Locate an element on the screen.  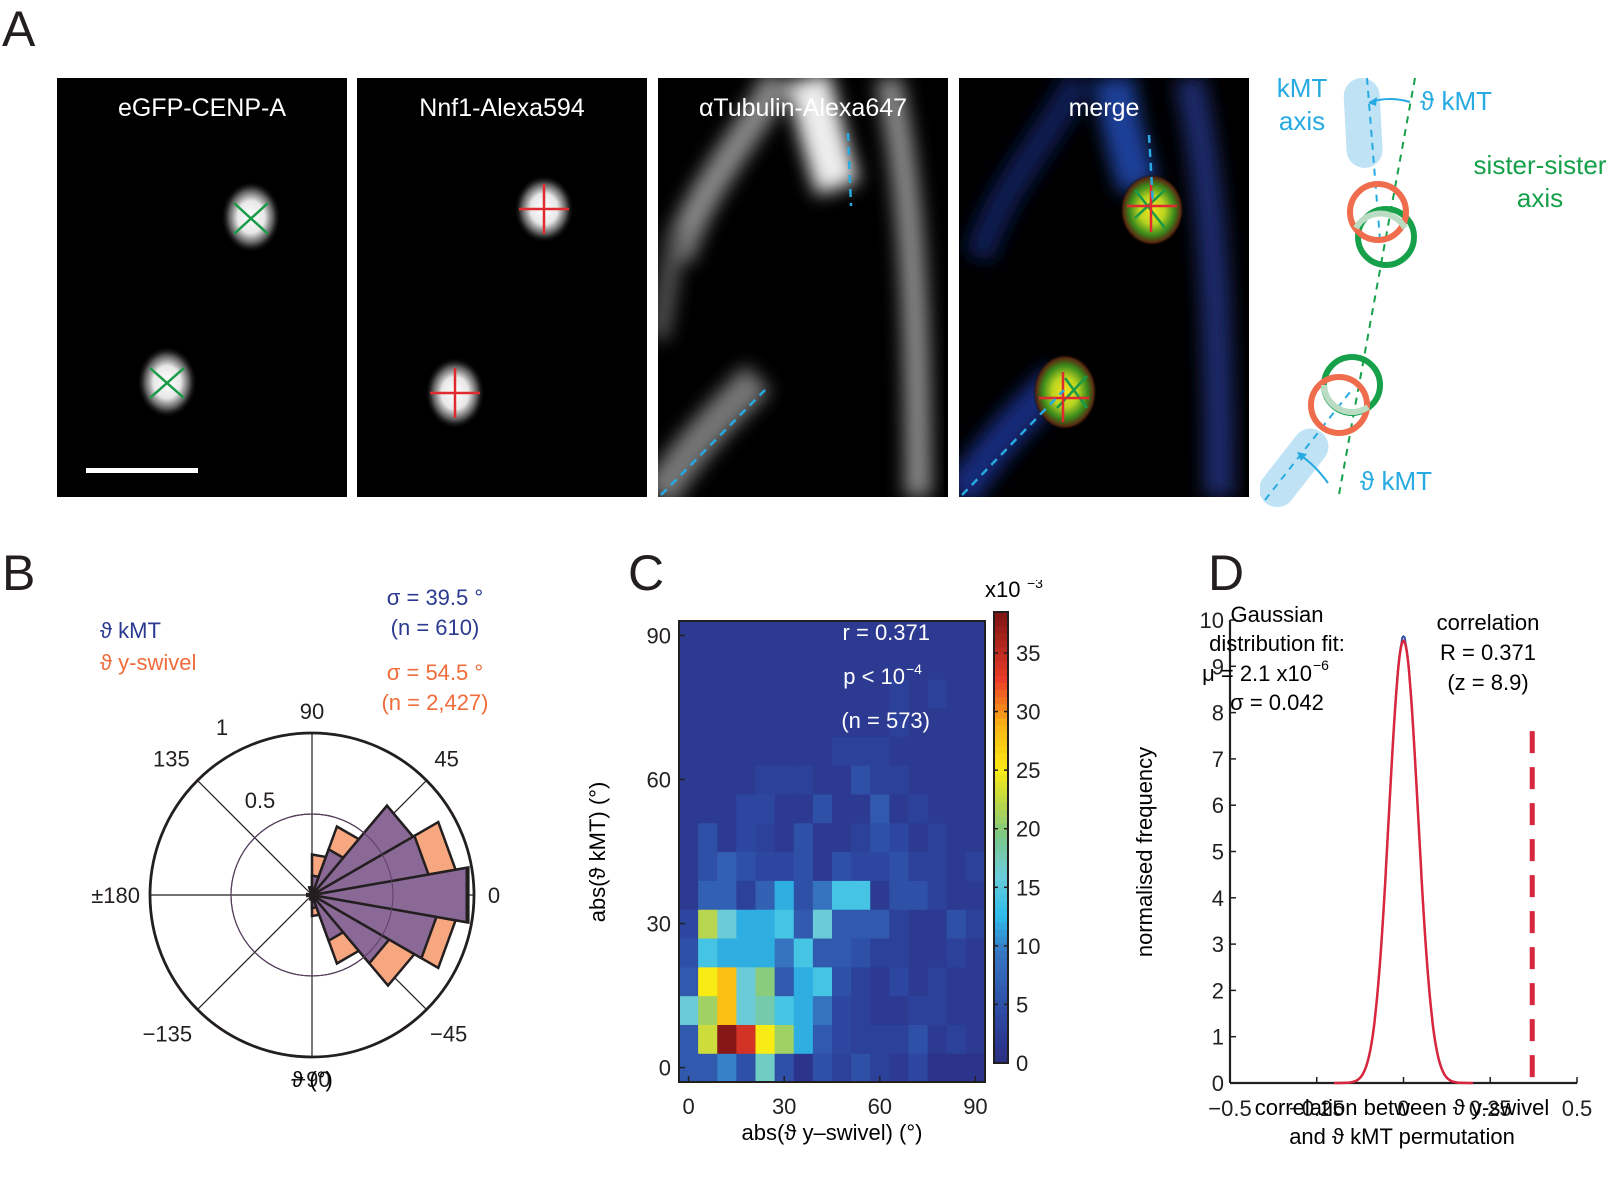
annotation-p: p < 10 −4 is located at coordinates (882, 675).